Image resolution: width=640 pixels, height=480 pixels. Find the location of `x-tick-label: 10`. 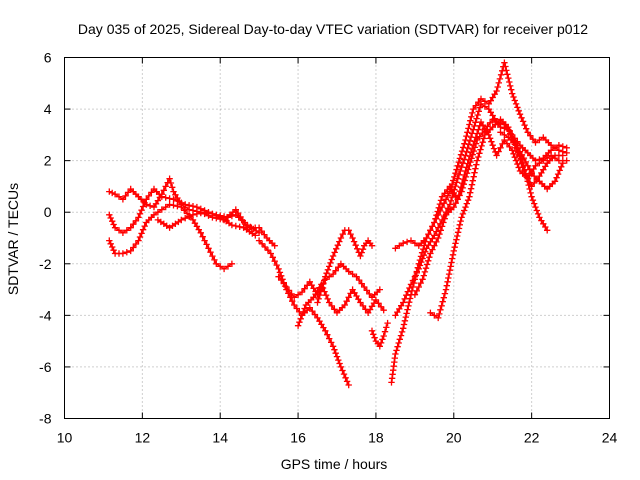

x-tick-label: 10 is located at coordinates (65, 438).